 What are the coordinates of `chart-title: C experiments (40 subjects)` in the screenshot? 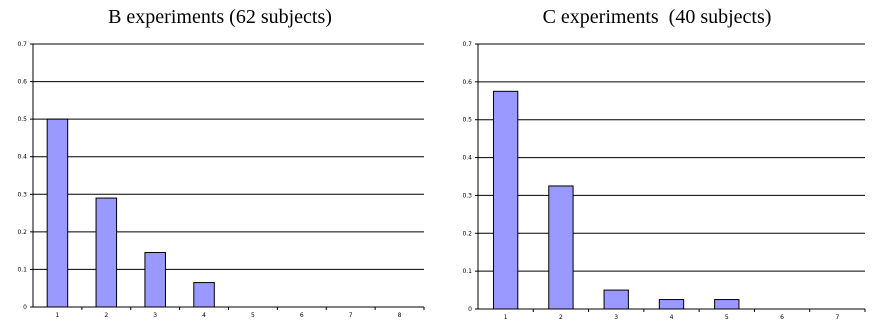 It's located at (657, 17).